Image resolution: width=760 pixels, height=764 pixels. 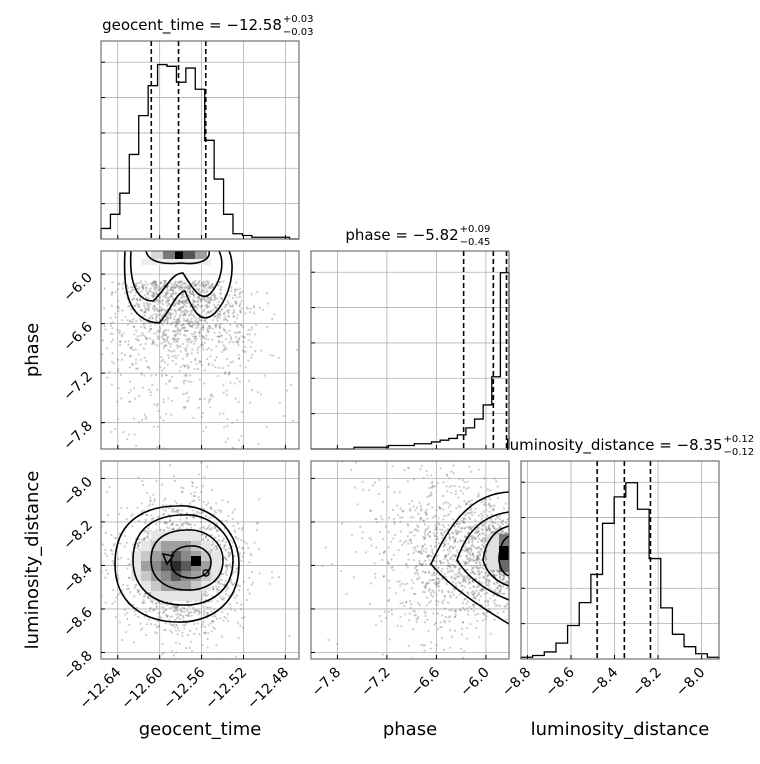 I want to click on panel-border, so click(x=410, y=350).